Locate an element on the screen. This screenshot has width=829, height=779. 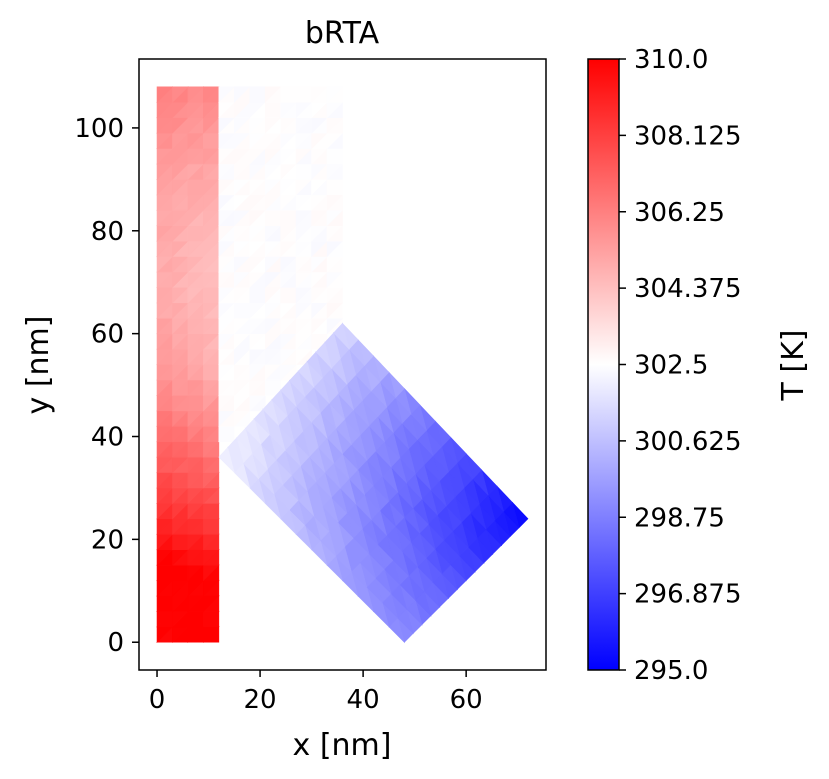
y-tick-label: 100 is located at coordinates (99, 129).